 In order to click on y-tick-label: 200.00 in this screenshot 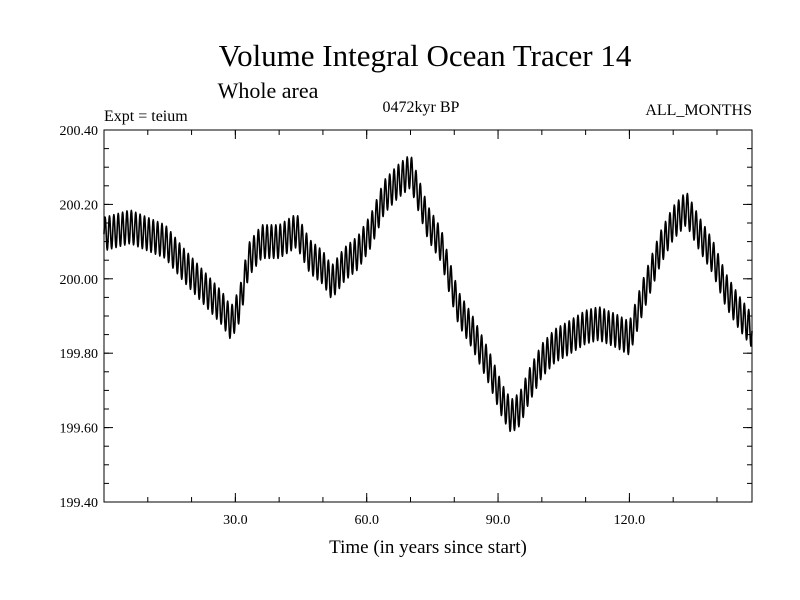, I will do `click(79, 280)`.